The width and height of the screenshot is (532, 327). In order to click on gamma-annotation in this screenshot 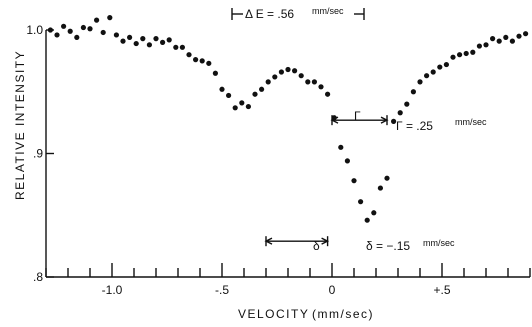, I will do `click(359, 120)`.